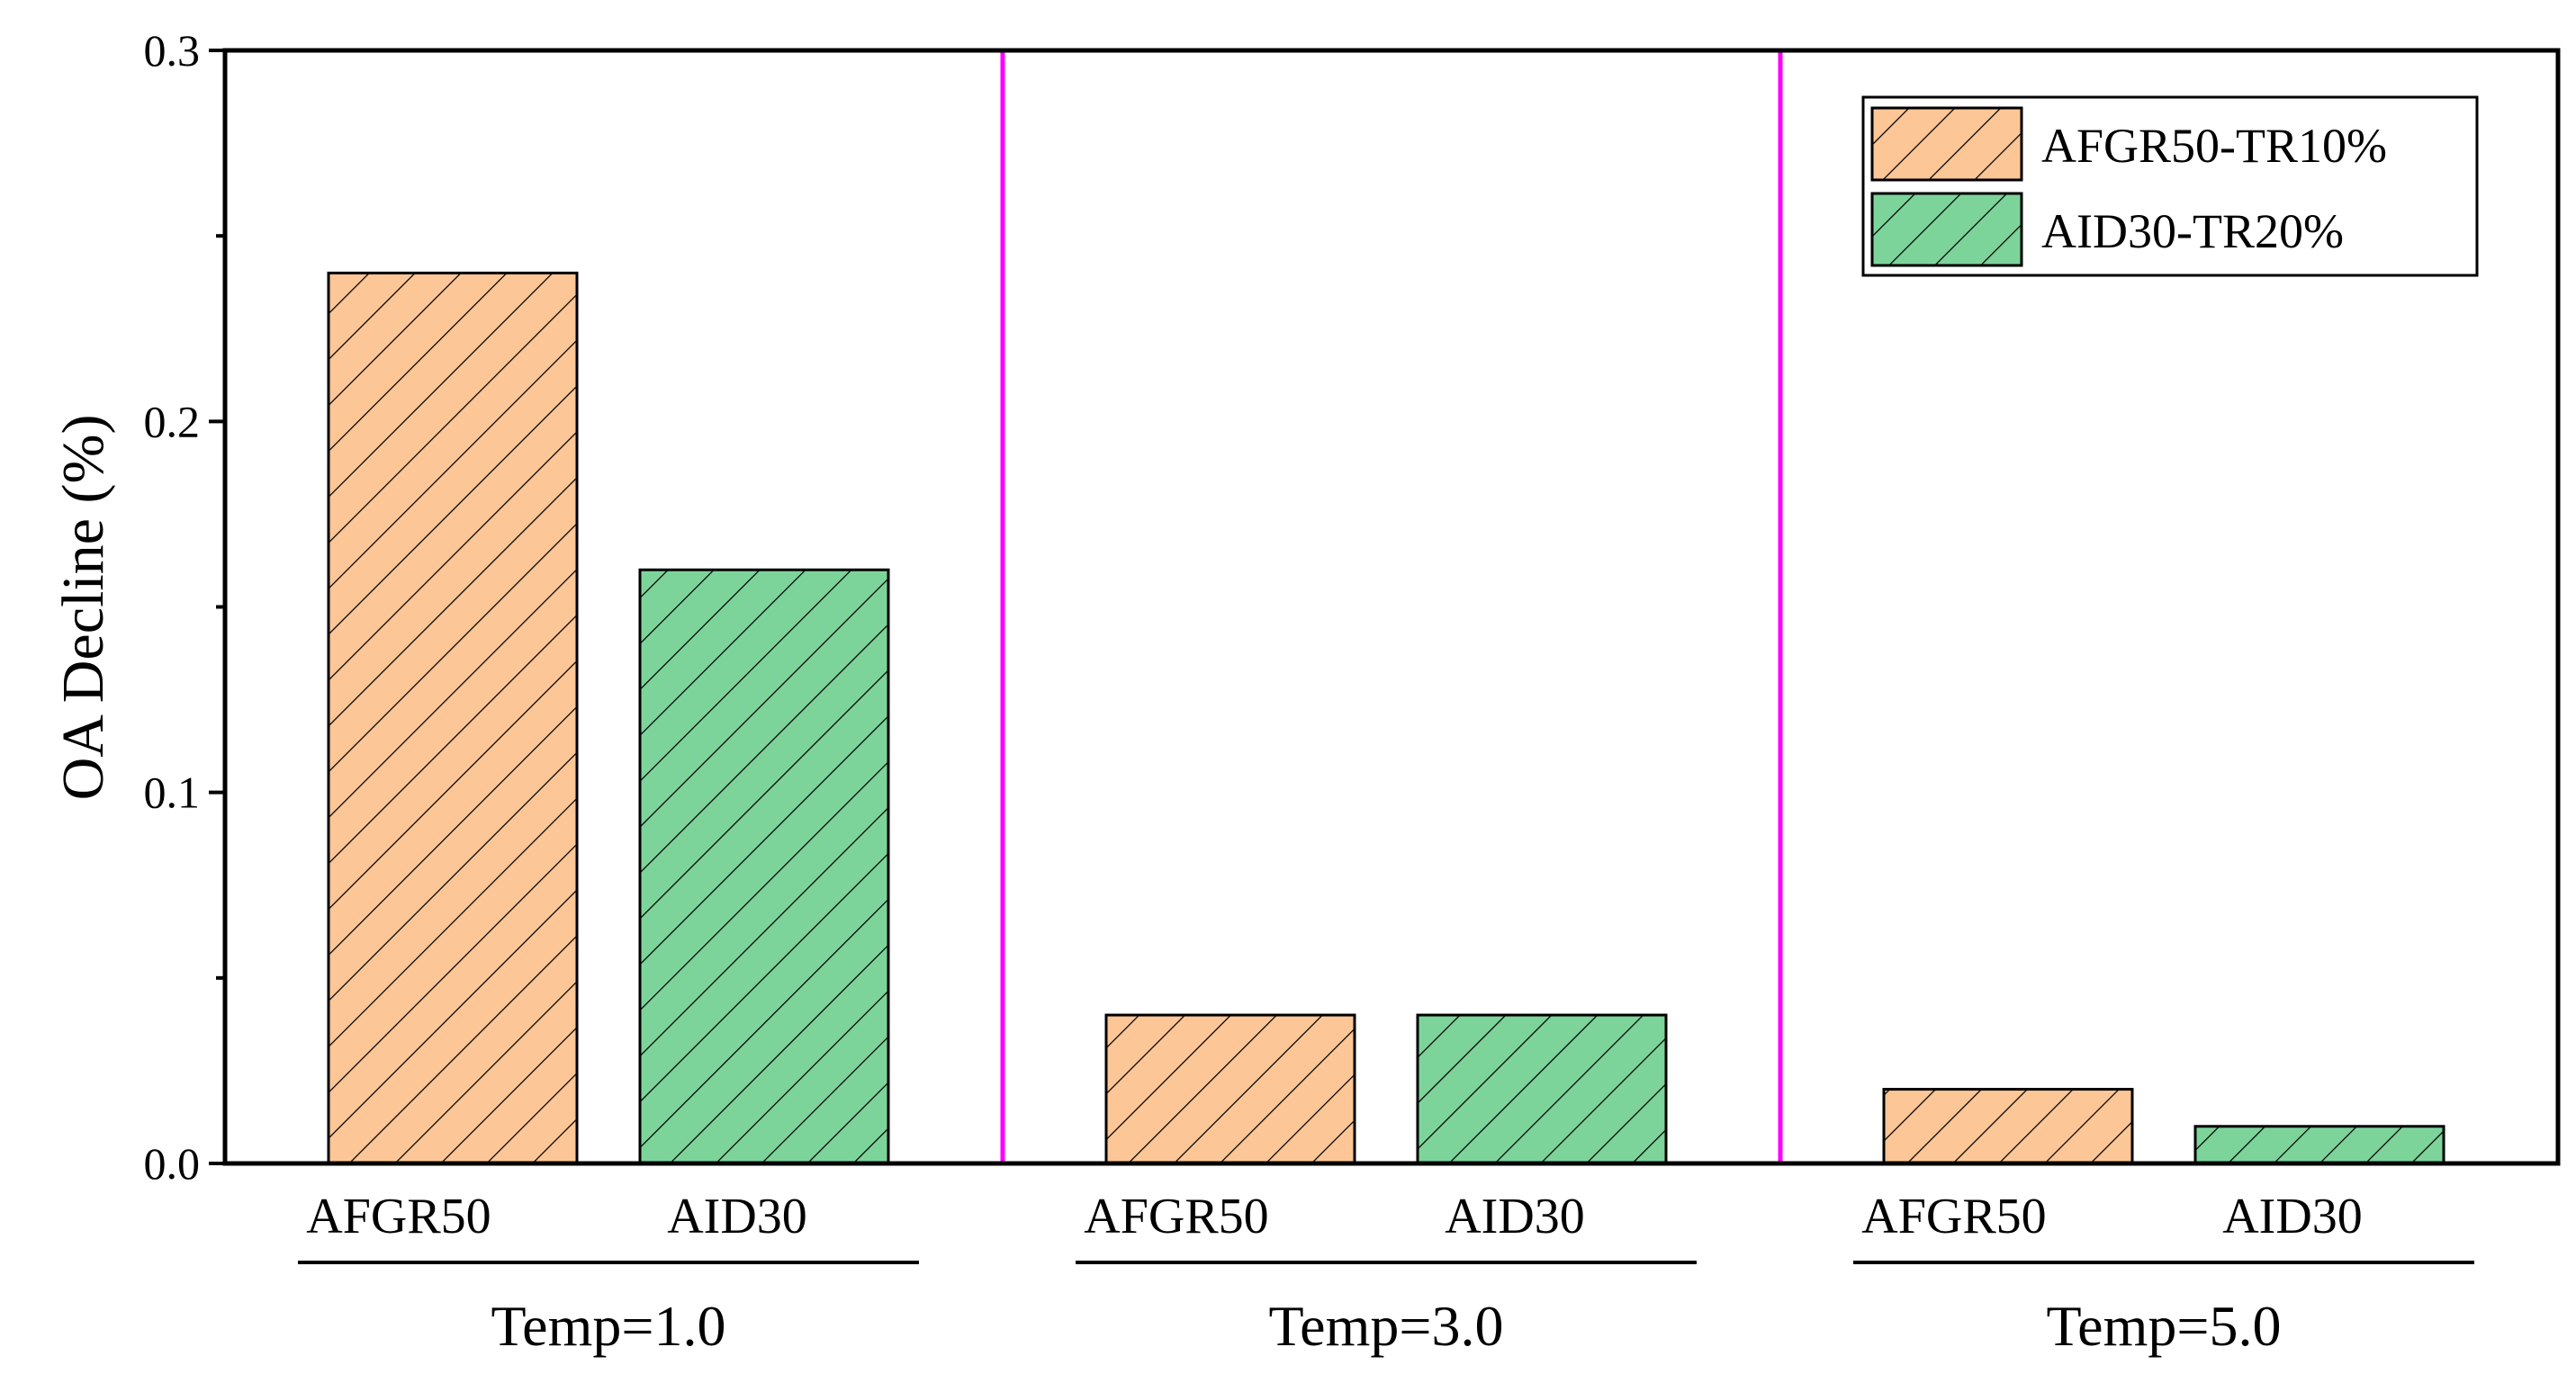 Image resolution: width=2576 pixels, height=1392 pixels. What do you see at coordinates (172, 1163) in the screenshot?
I see `y-tick-label: 0.0` at bounding box center [172, 1163].